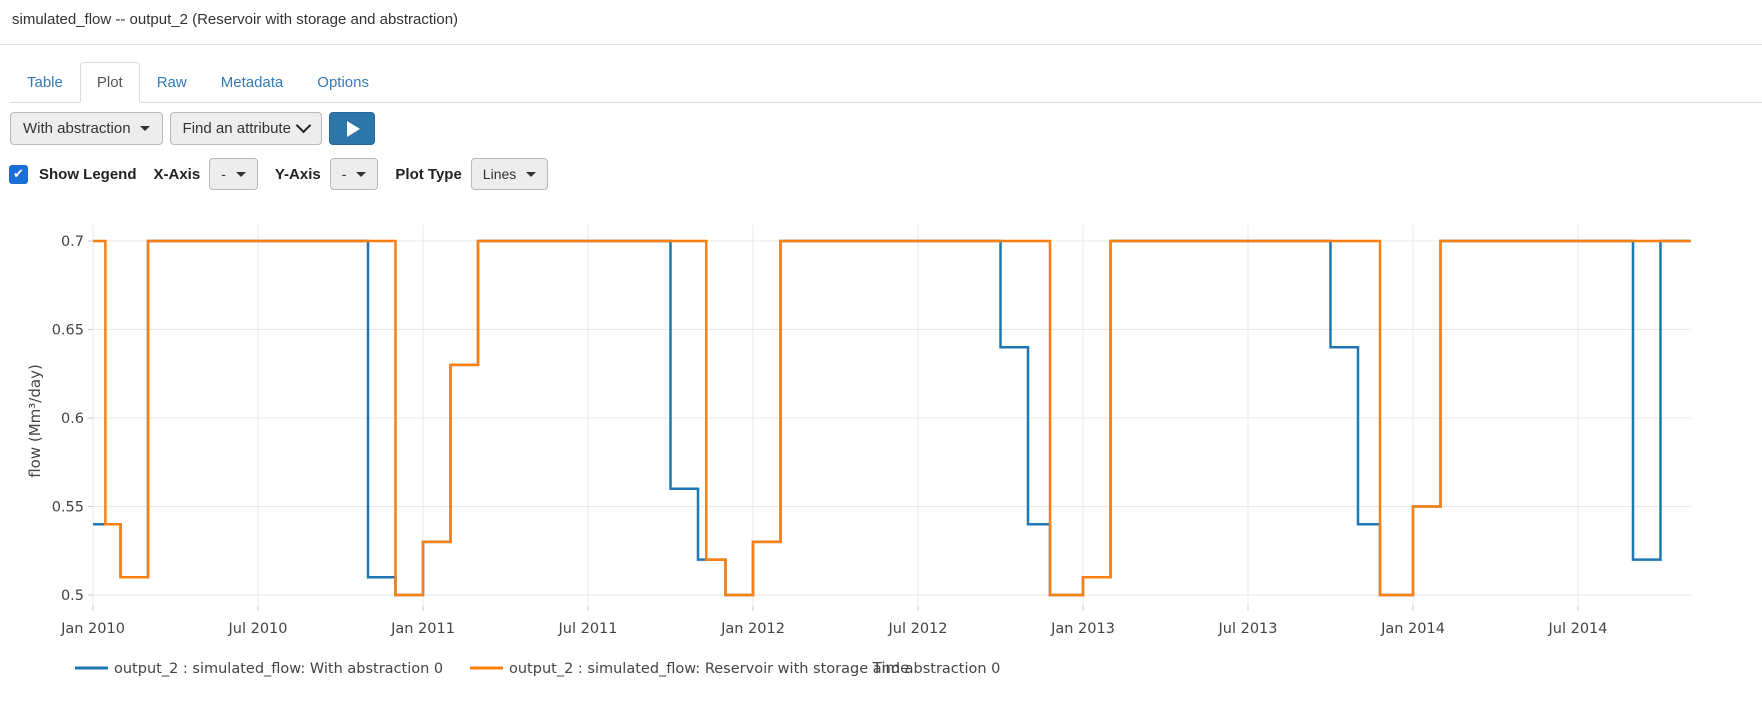 This screenshot has height=722, width=1762. Describe the element at coordinates (1577, 629) in the screenshot. I see `x-tick-label: Jul 2014` at that location.